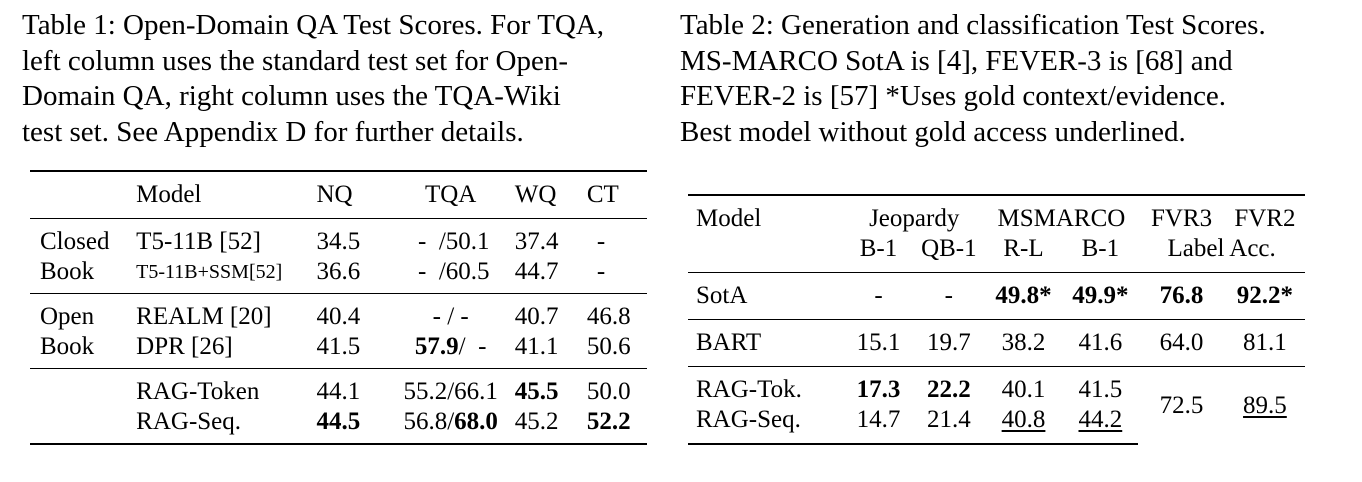  What do you see at coordinates (184, 346) in the screenshot?
I see `model-cell: DPR [26]` at bounding box center [184, 346].